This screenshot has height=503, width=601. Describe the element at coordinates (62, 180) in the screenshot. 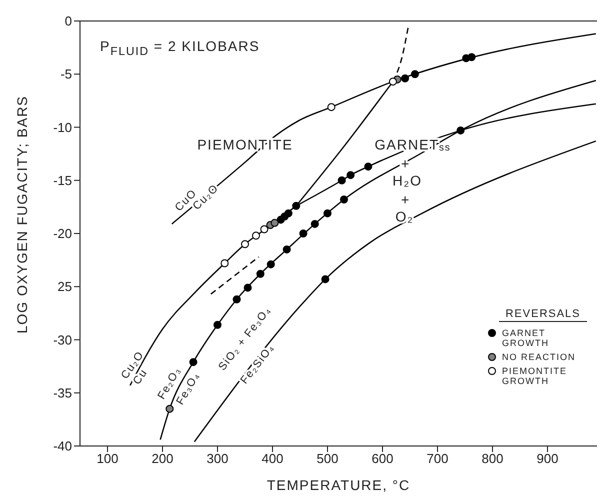

I see `y-tick-label: -15` at that location.